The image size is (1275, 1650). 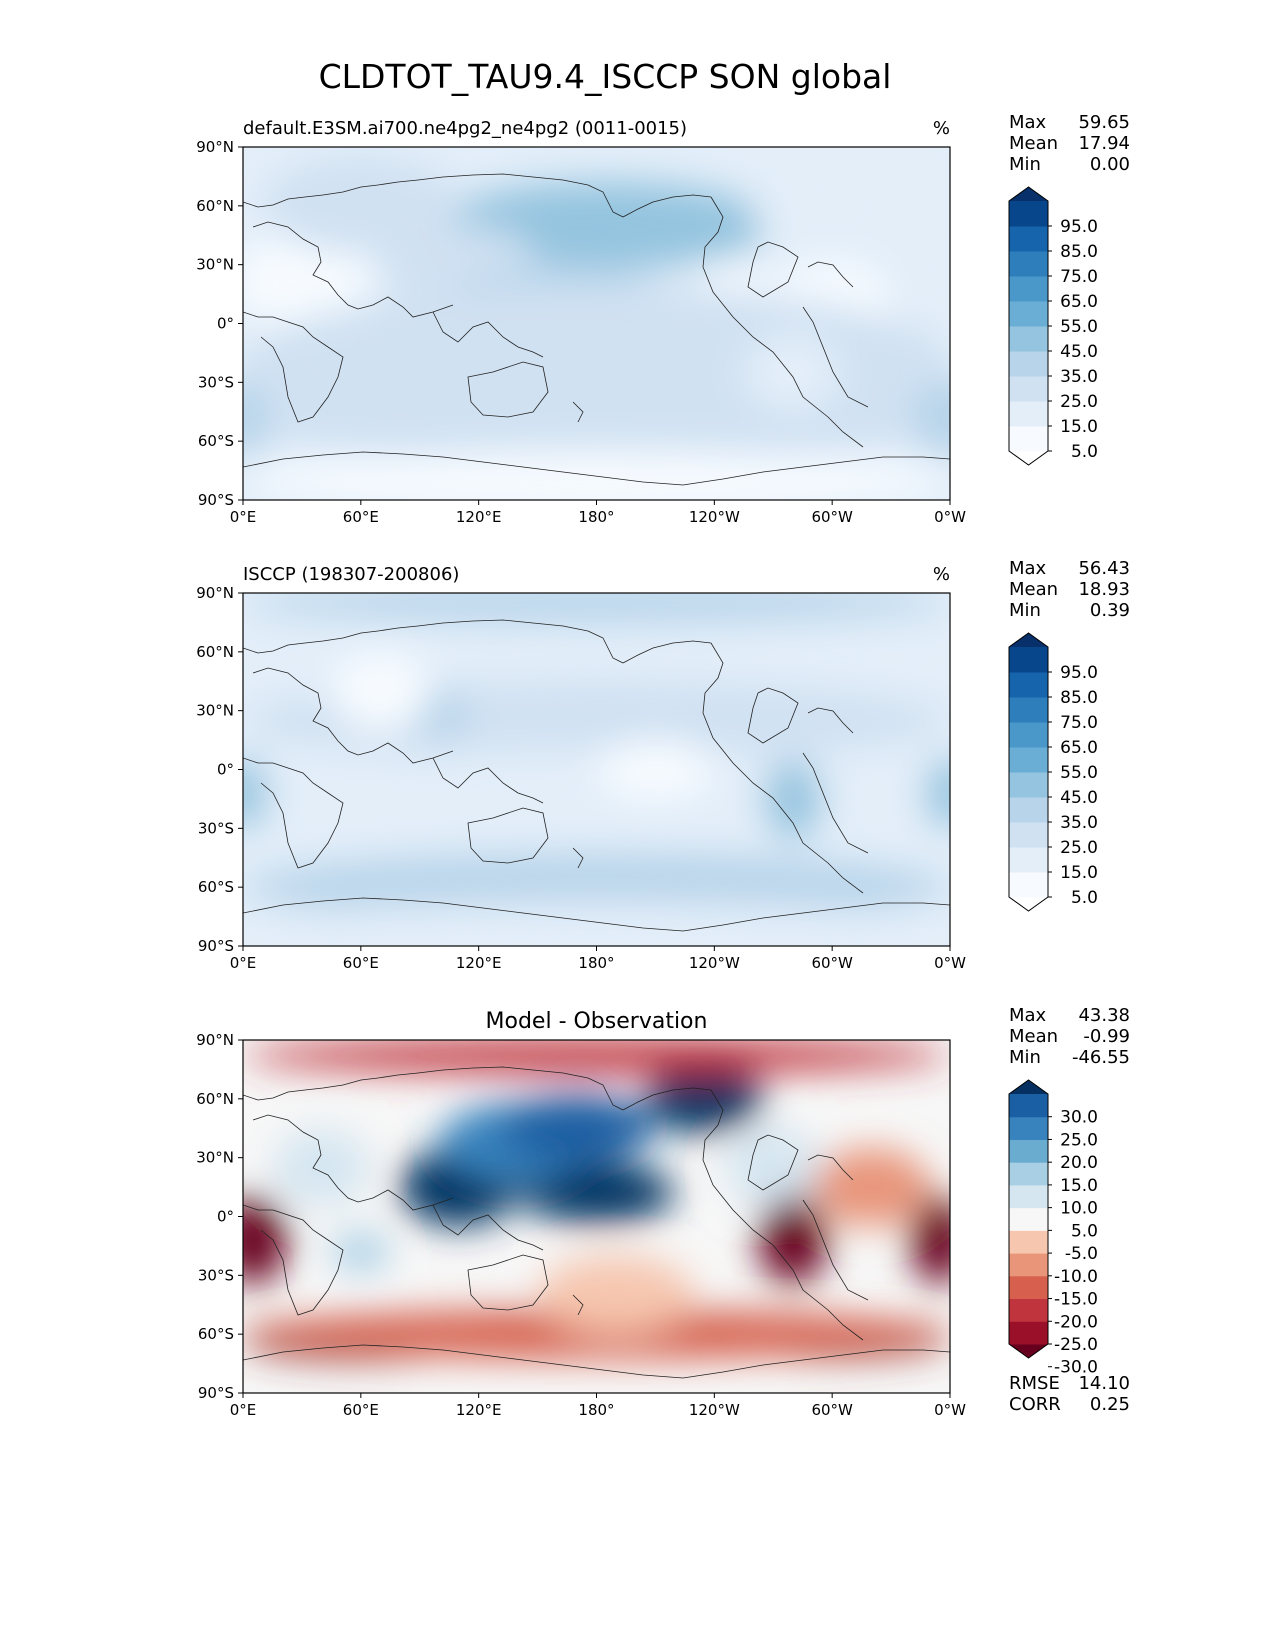 What do you see at coordinates (215, 652) in the screenshot?
I see `y-tick-label: 60°N` at bounding box center [215, 652].